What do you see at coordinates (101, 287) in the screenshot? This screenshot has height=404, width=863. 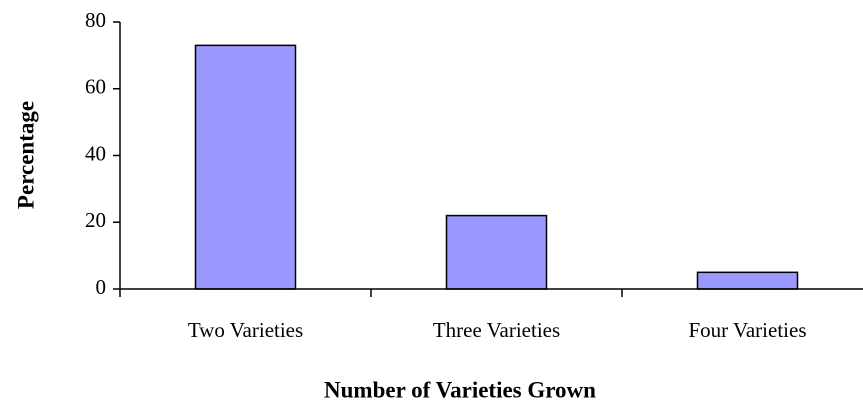 I see `y-tick-label: 0` at bounding box center [101, 287].